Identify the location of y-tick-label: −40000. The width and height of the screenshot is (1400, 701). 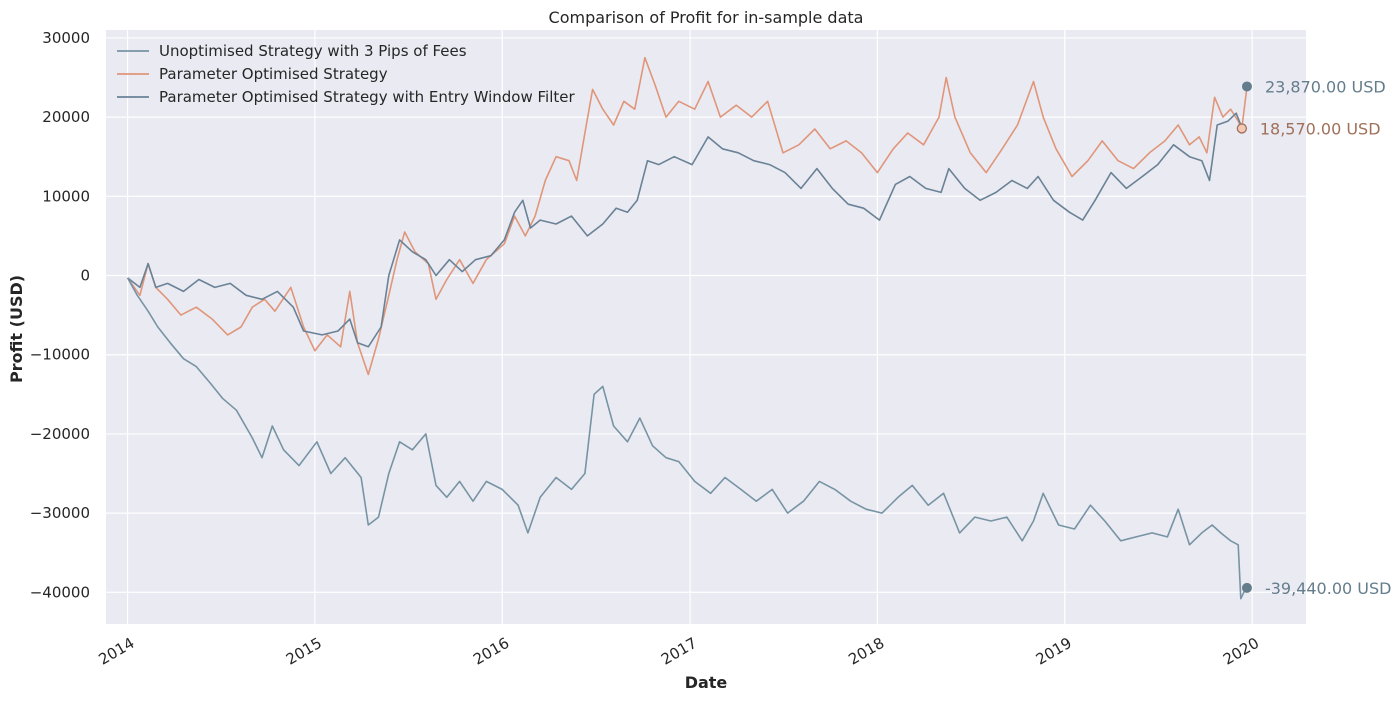
(60, 592).